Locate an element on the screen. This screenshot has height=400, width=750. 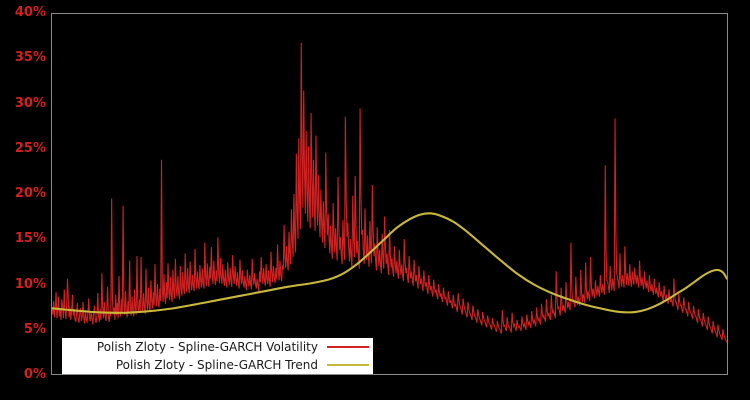
legend-label-volatility: Polish Zloty - Spline-GARCH Volatility is located at coordinates (207, 347).